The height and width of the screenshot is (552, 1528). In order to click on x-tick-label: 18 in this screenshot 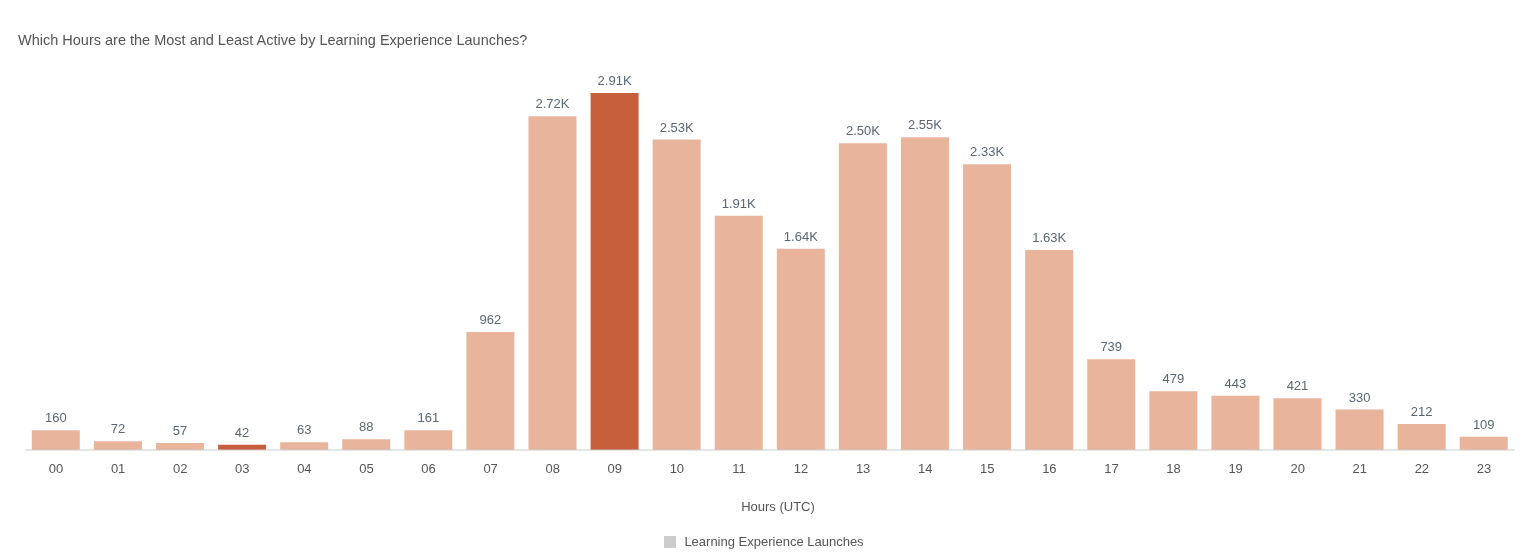, I will do `click(1173, 469)`.